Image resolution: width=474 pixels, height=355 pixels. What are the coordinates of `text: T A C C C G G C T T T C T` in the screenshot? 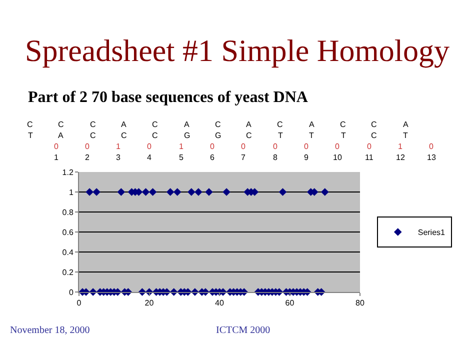 It's located at (218, 135).